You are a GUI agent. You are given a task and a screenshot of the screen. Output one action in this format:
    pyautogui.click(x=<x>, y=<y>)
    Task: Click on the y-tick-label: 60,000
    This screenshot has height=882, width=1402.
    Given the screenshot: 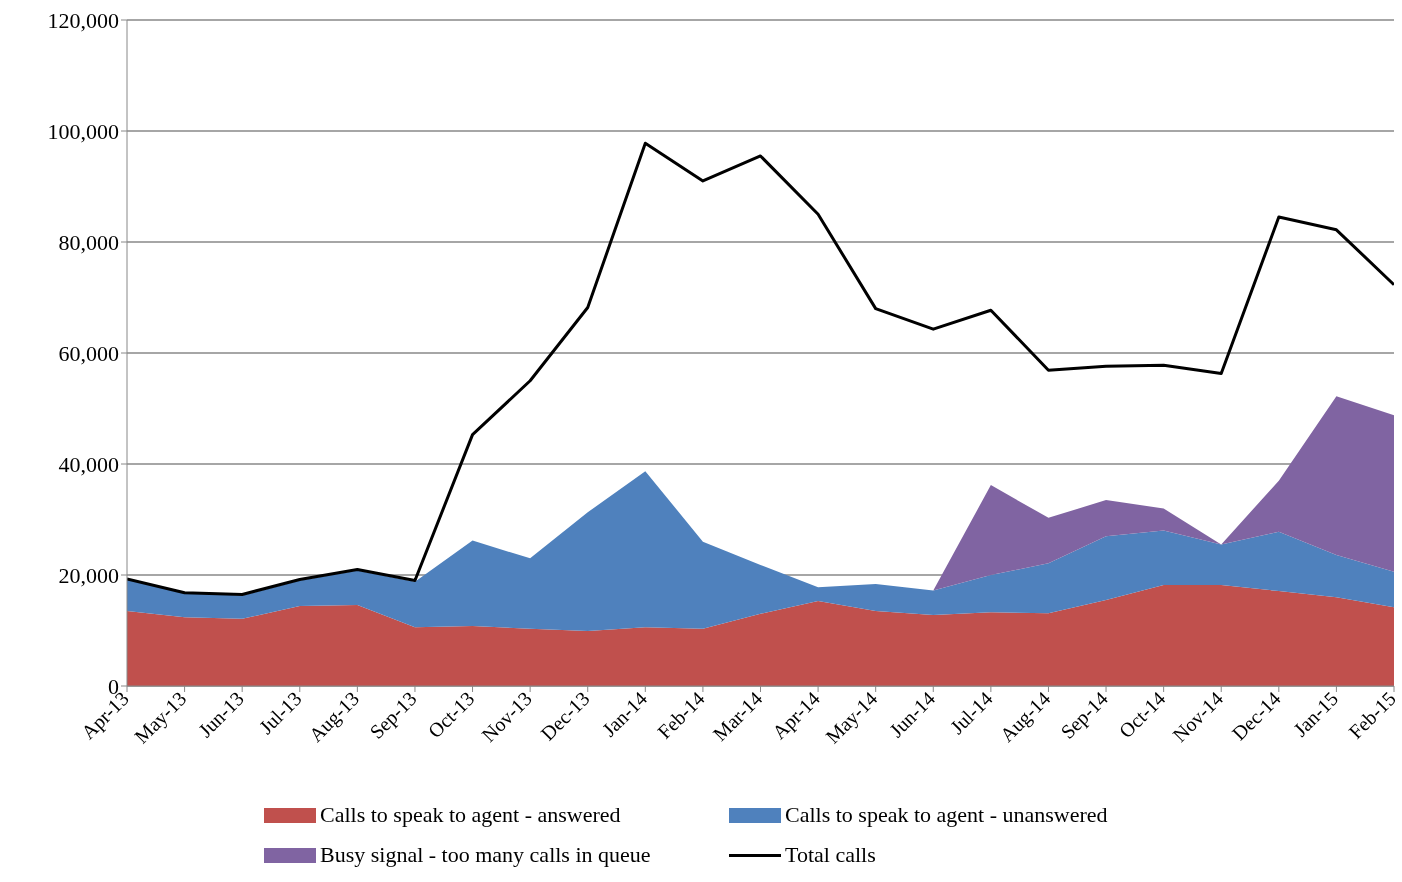 What is the action you would take?
    pyautogui.click(x=88, y=353)
    